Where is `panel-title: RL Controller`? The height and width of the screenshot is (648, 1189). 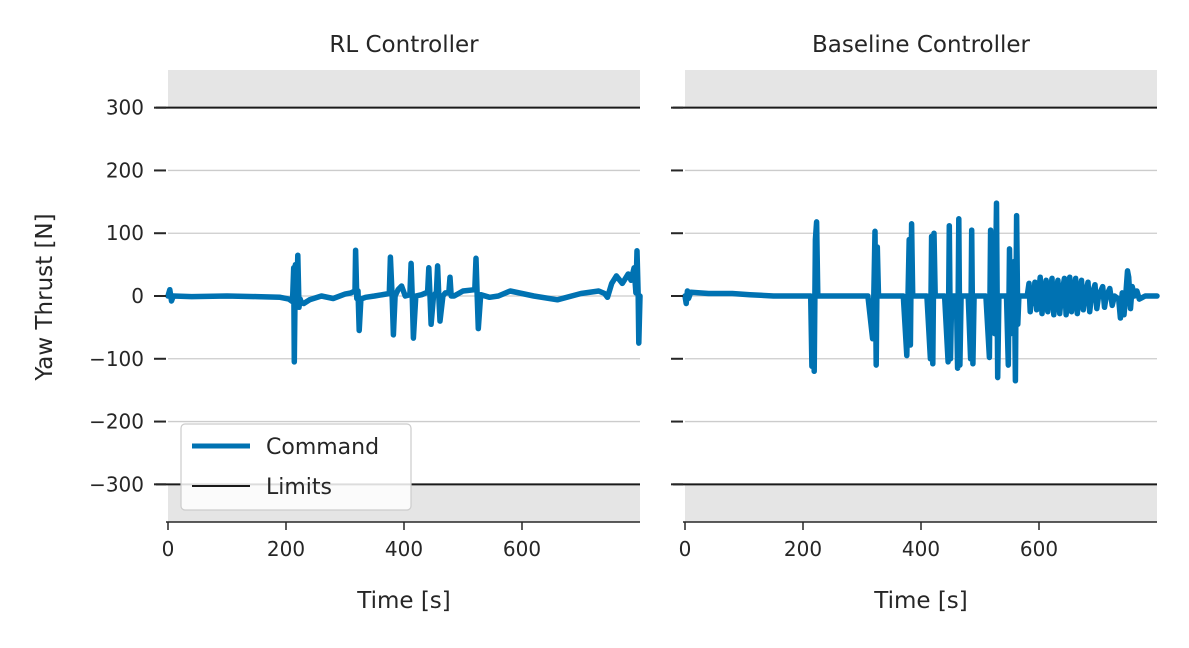 panel-title: RL Controller is located at coordinates (404, 45).